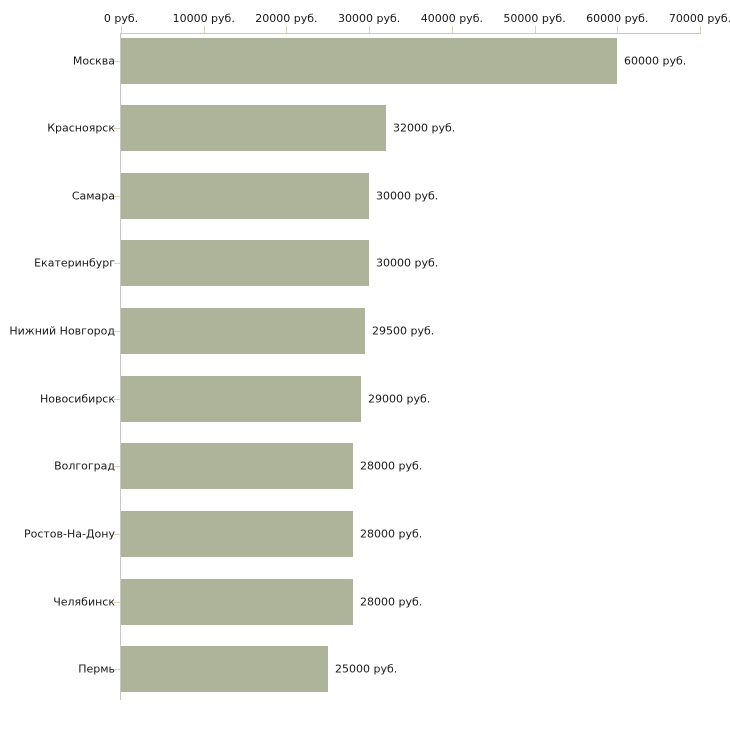 This screenshot has height=730, width=730. I want to click on category-label: Волгоград, so click(84, 466).